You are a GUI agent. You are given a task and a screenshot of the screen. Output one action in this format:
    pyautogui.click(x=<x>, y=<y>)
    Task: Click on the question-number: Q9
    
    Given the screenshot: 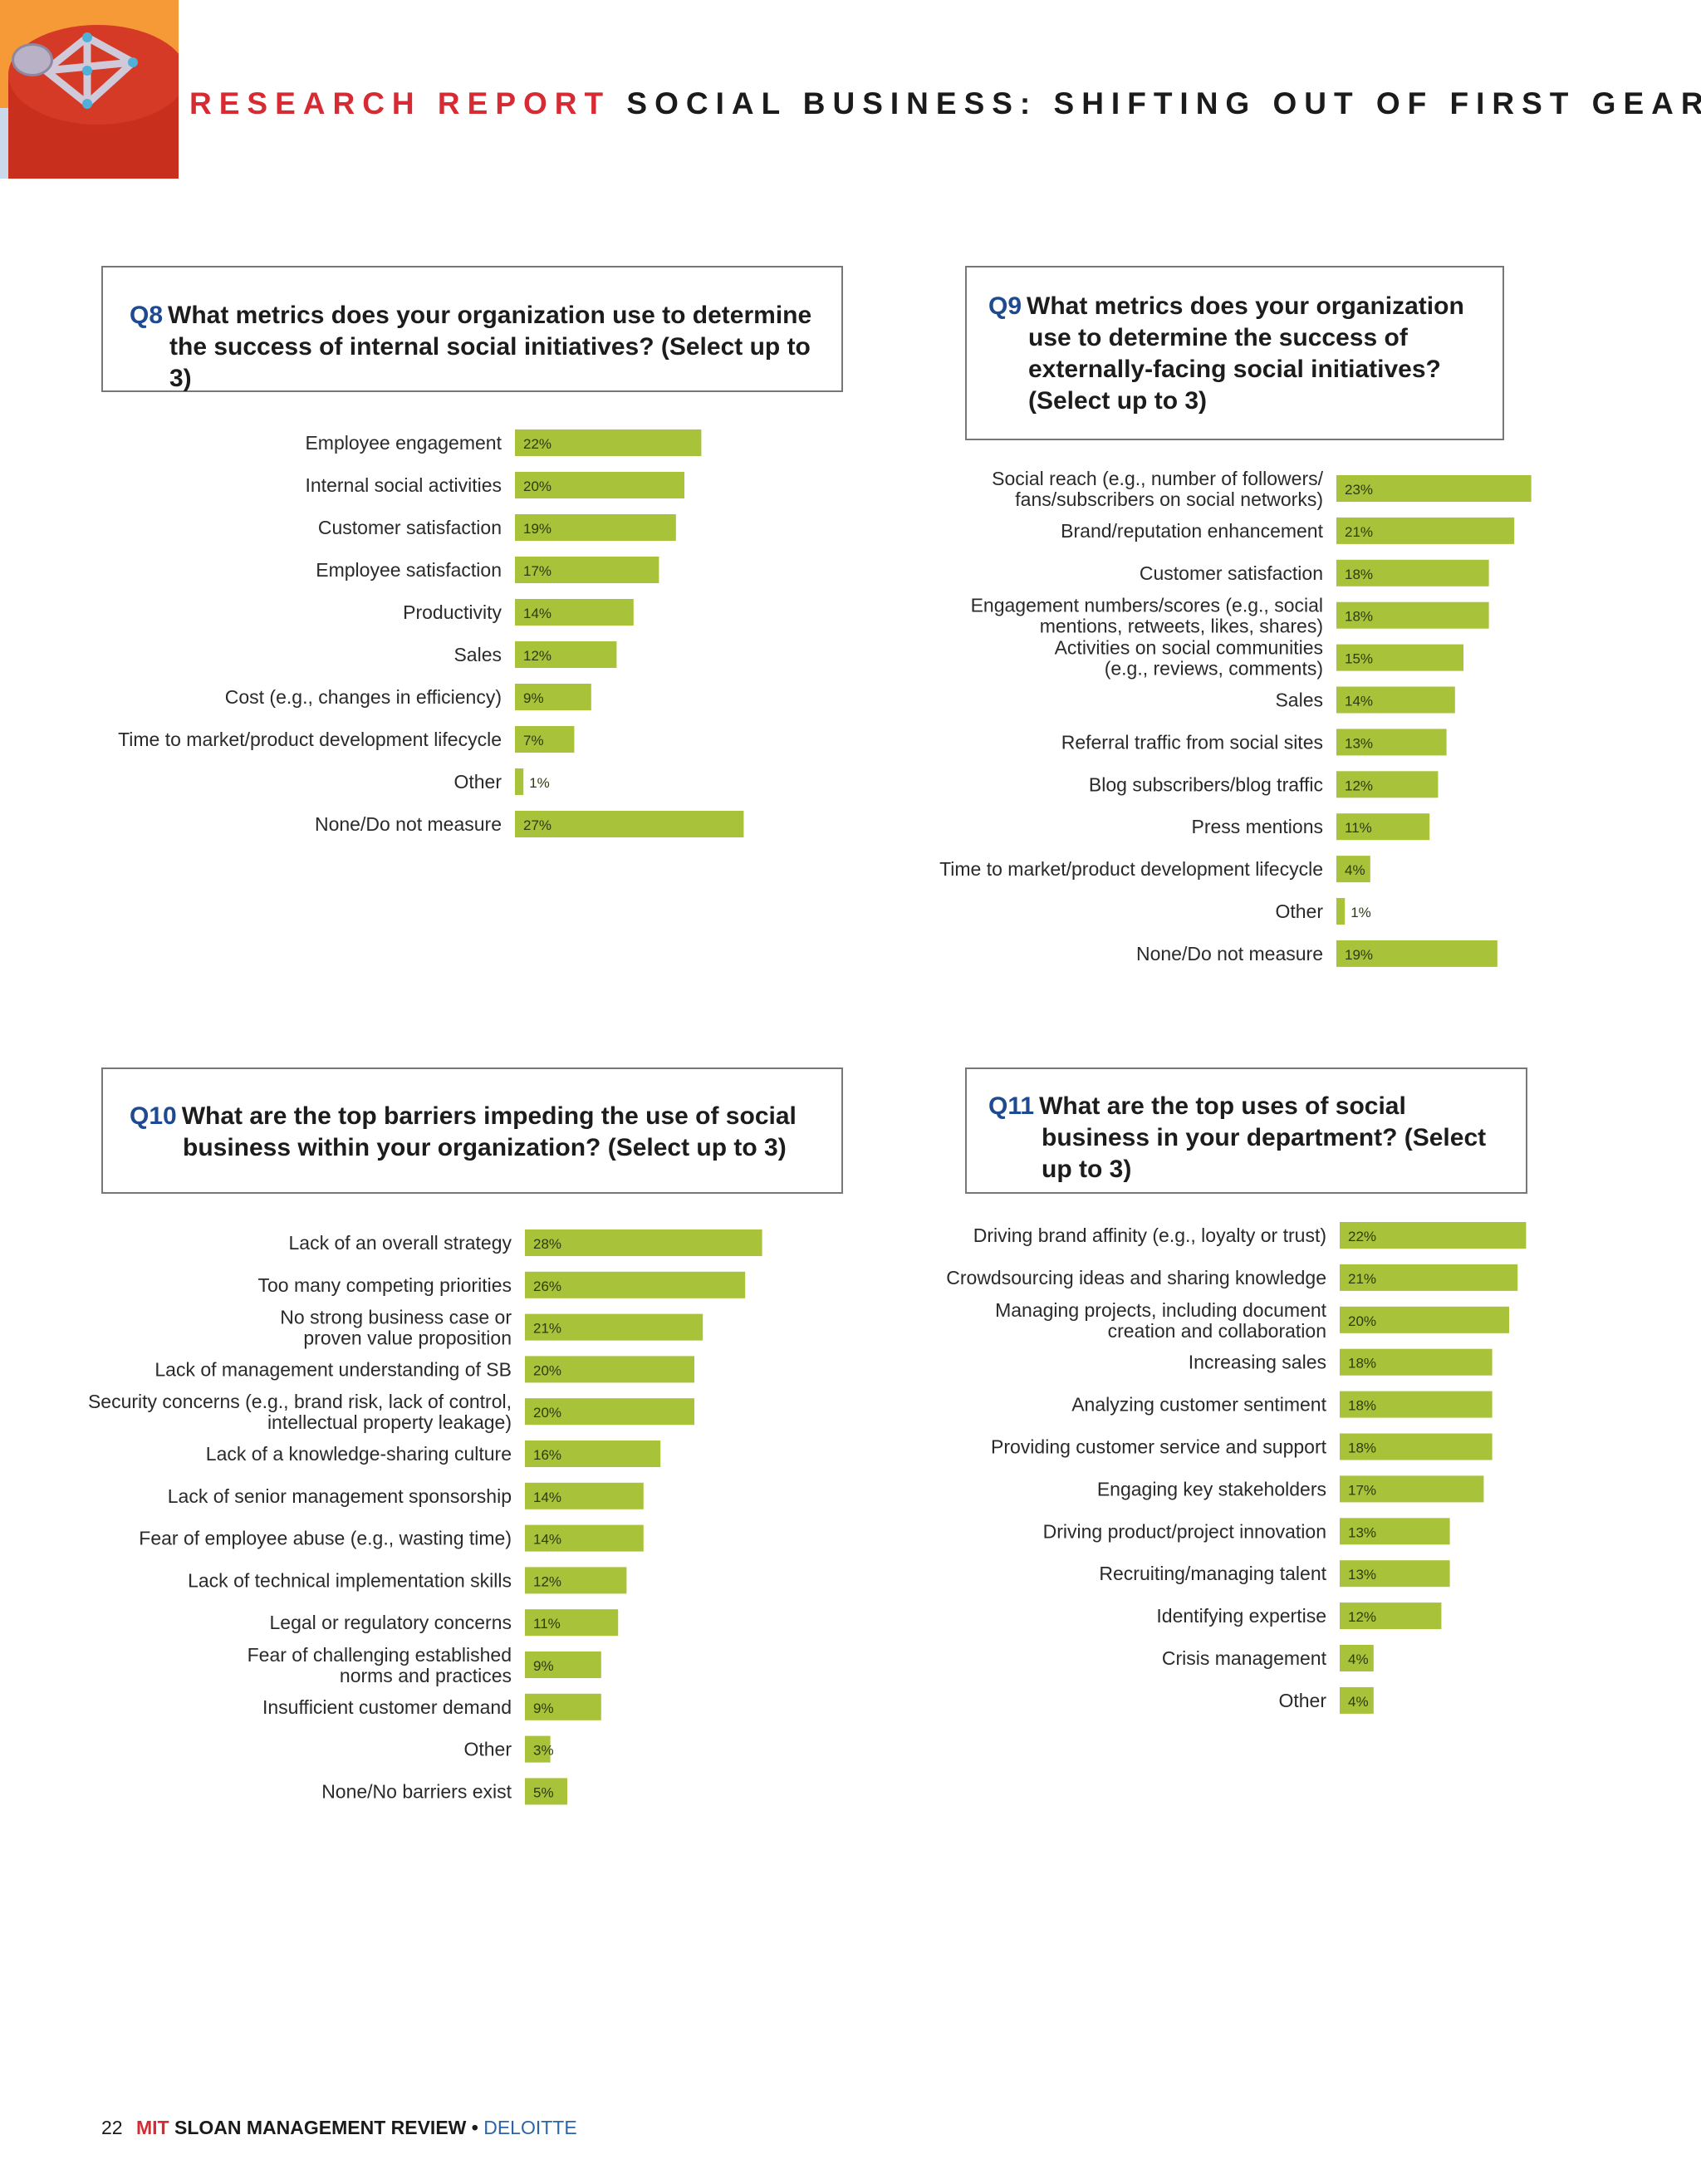 What is the action you would take?
    pyautogui.click(x=1005, y=306)
    